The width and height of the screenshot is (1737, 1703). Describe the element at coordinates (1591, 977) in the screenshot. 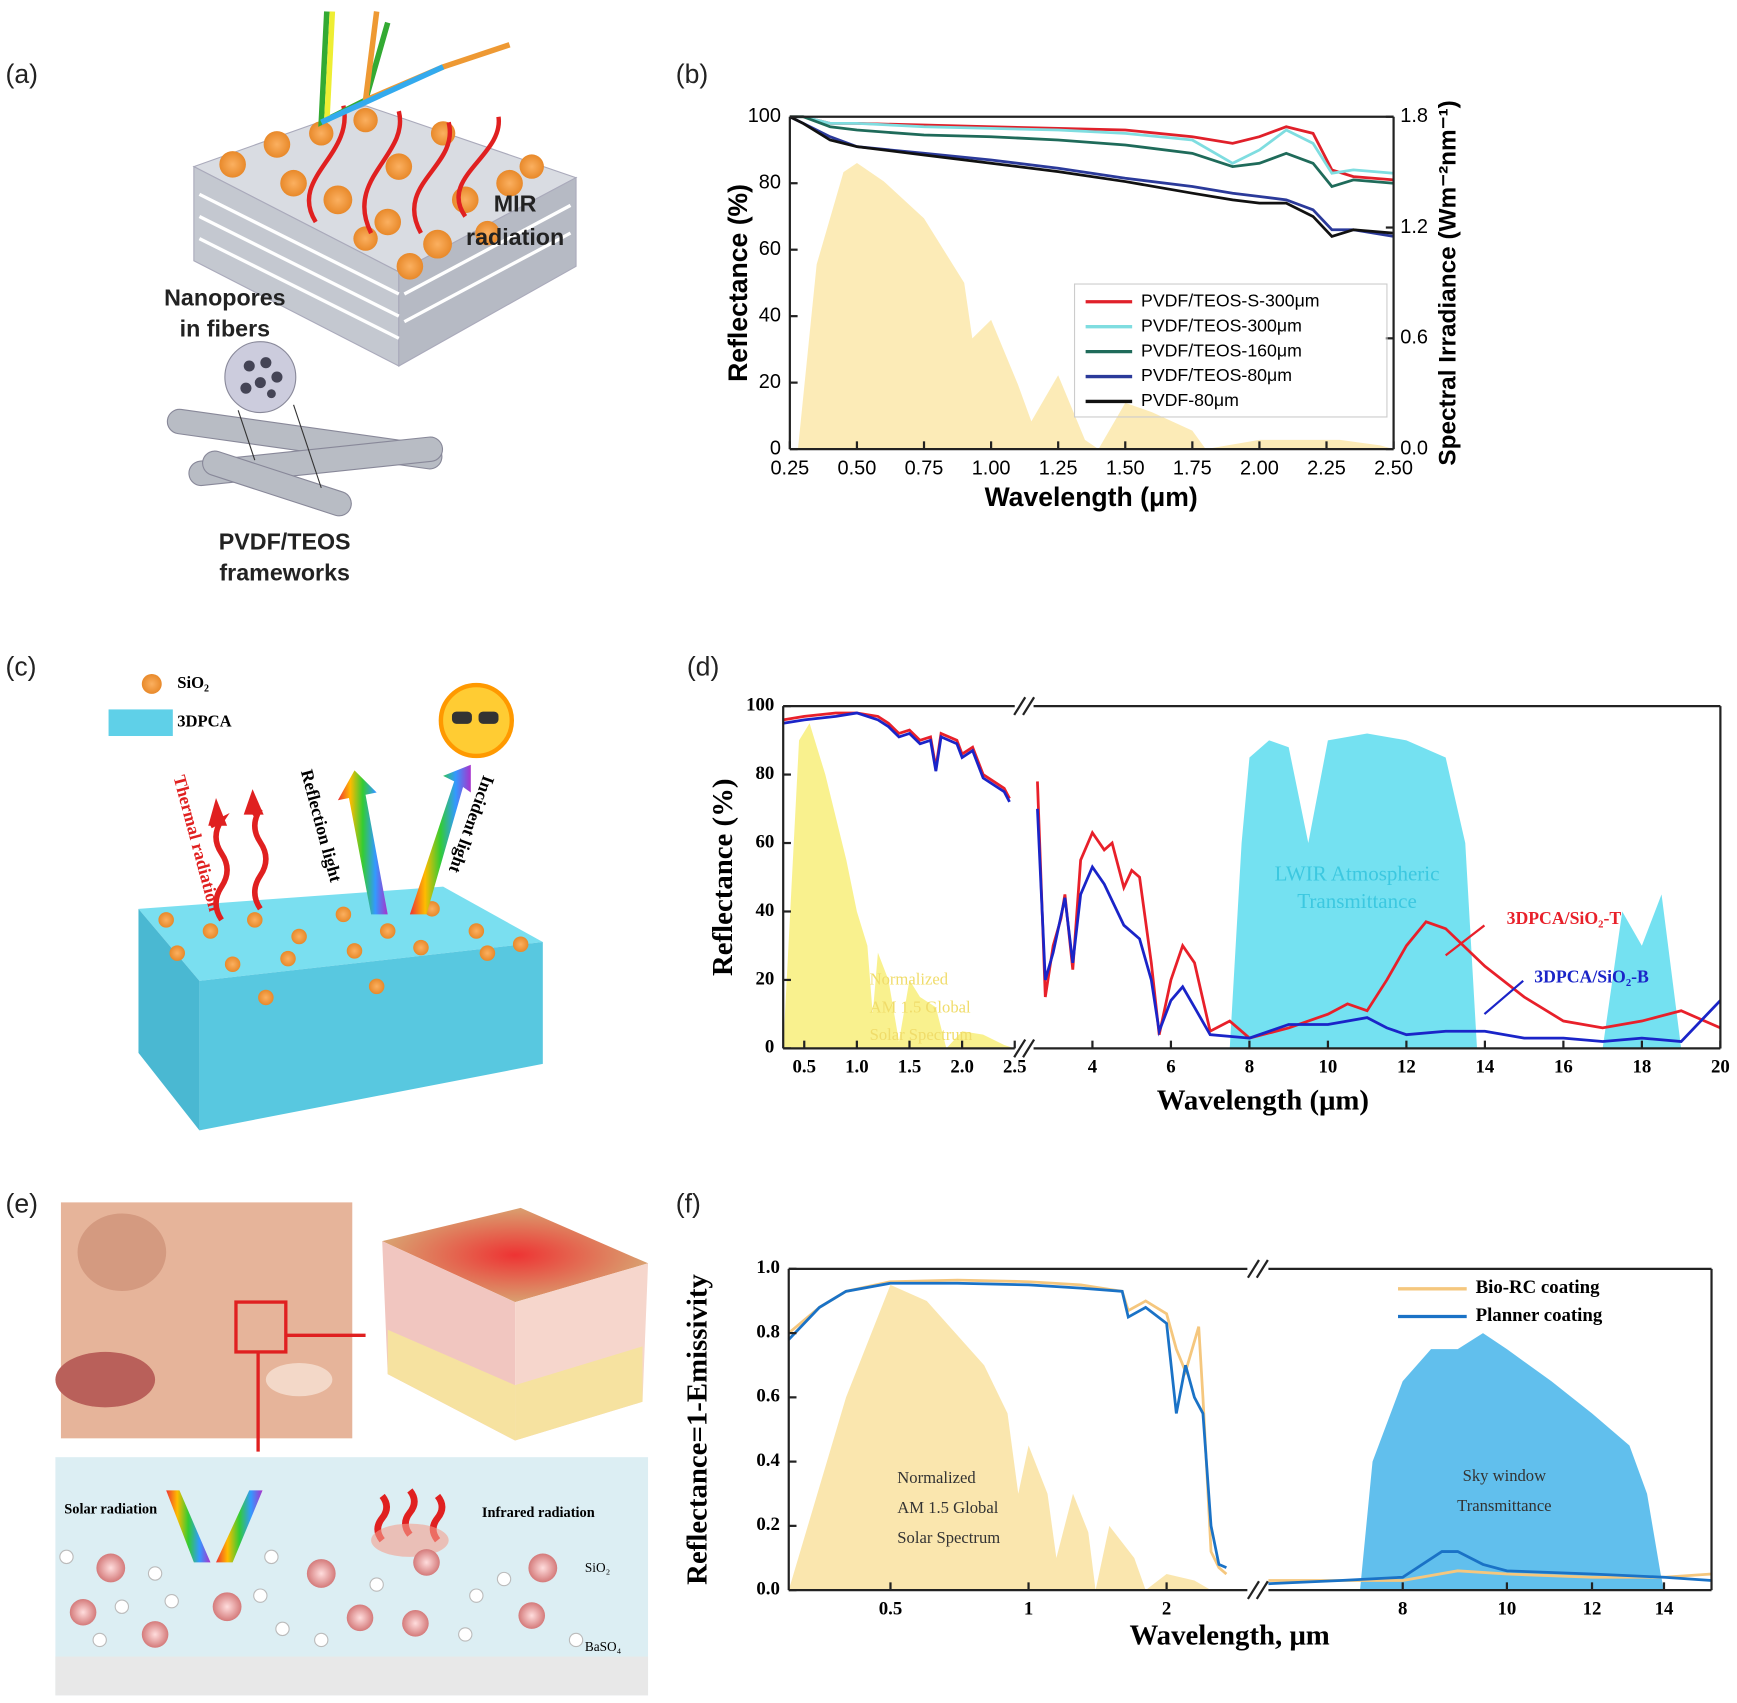

I see `series-label: 3DPCA/SiO₂-B` at that location.